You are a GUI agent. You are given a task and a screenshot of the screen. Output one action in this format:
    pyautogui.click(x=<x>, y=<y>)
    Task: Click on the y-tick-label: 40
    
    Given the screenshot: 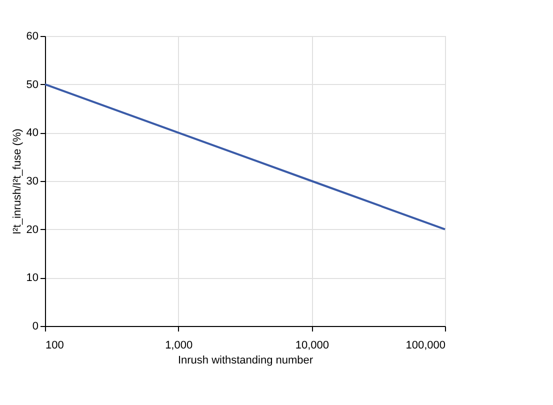 What is the action you would take?
    pyautogui.click(x=32, y=133)
    